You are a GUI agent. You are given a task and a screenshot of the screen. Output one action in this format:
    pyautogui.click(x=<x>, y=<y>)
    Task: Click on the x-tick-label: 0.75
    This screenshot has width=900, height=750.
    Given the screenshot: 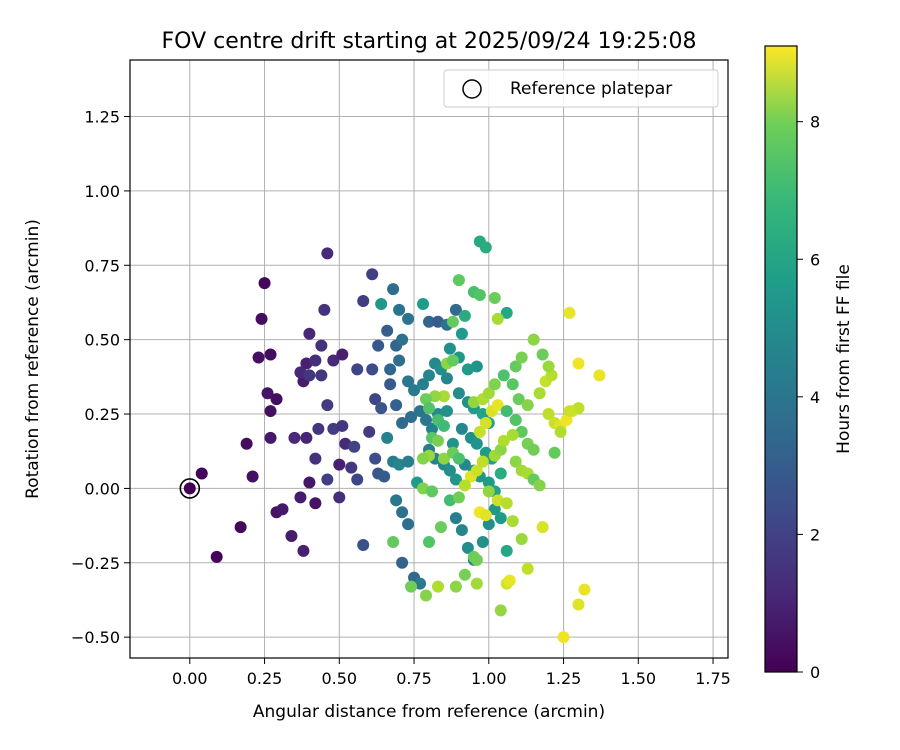 What is the action you would take?
    pyautogui.click(x=414, y=678)
    